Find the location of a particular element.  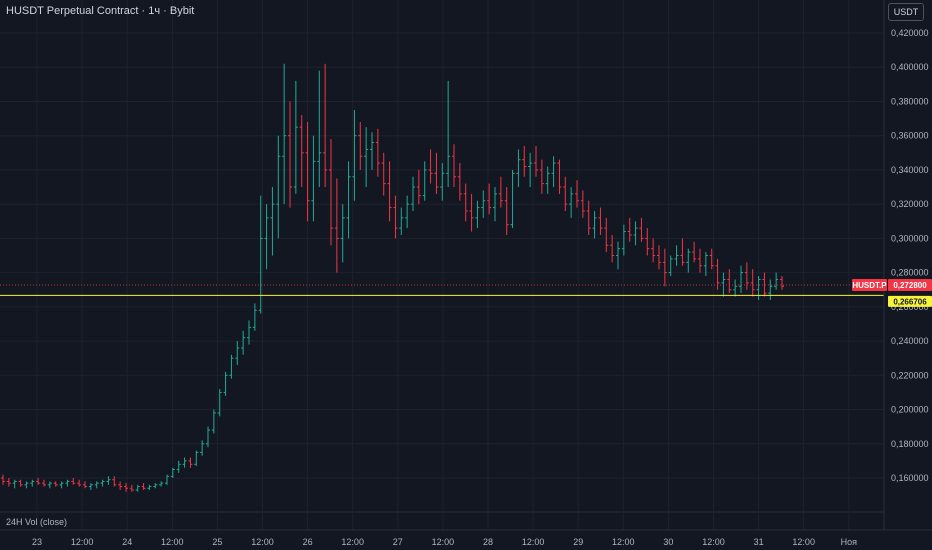

last-price-tag-text: 0,272800 is located at coordinates (910, 285).